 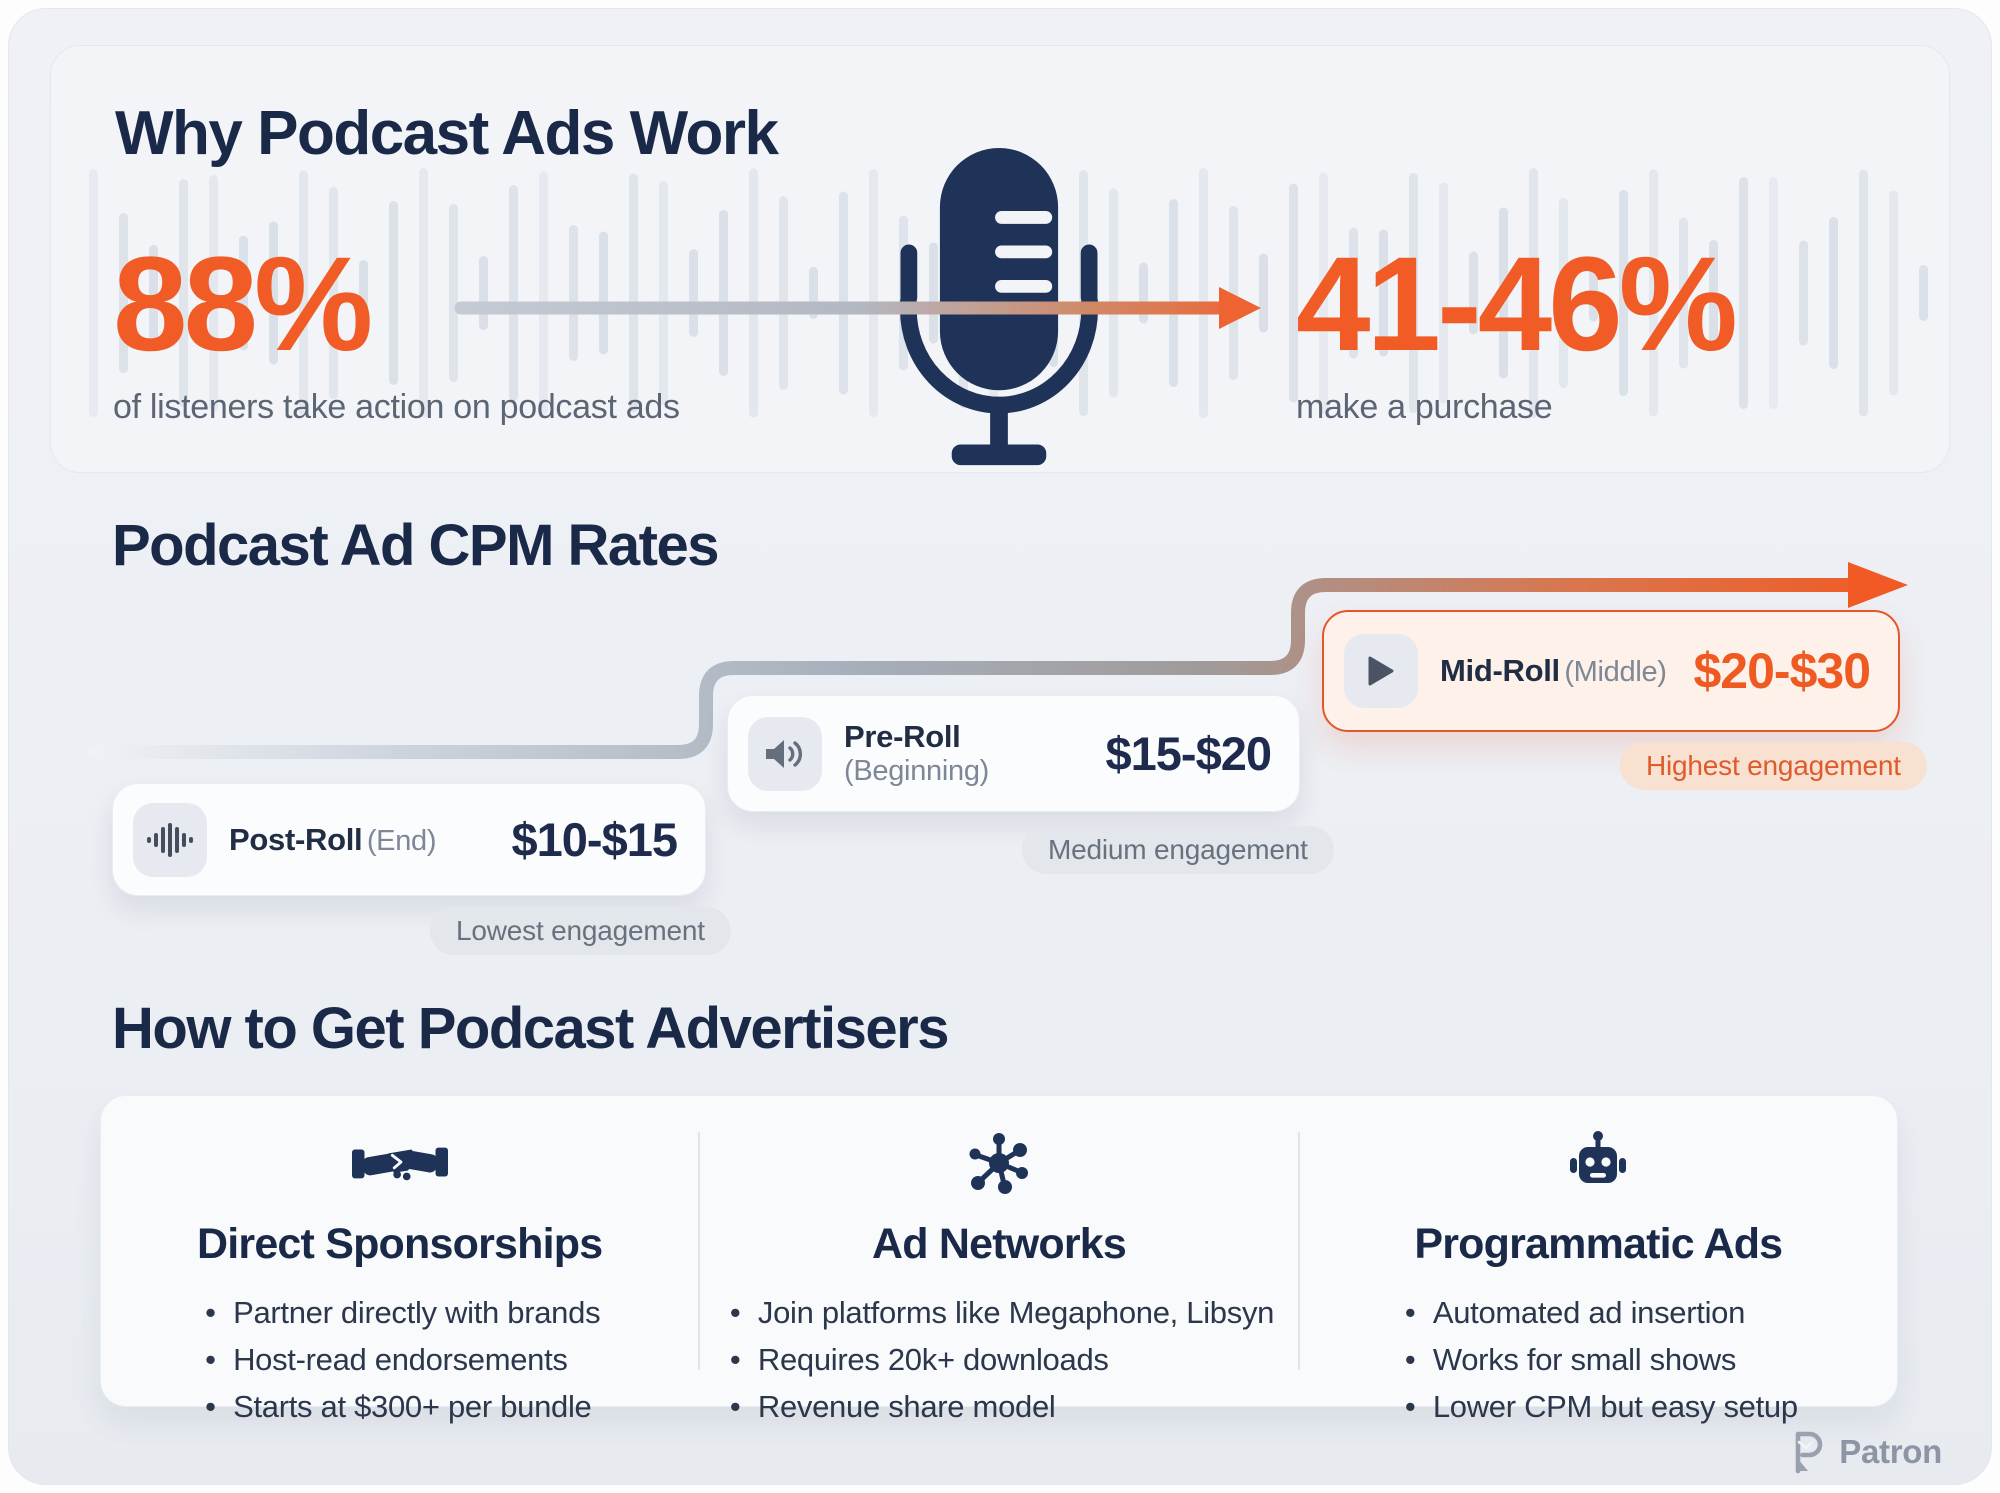 I want to click on cpm-qualifier-mid-roll: (Middle), so click(x=1615, y=672).